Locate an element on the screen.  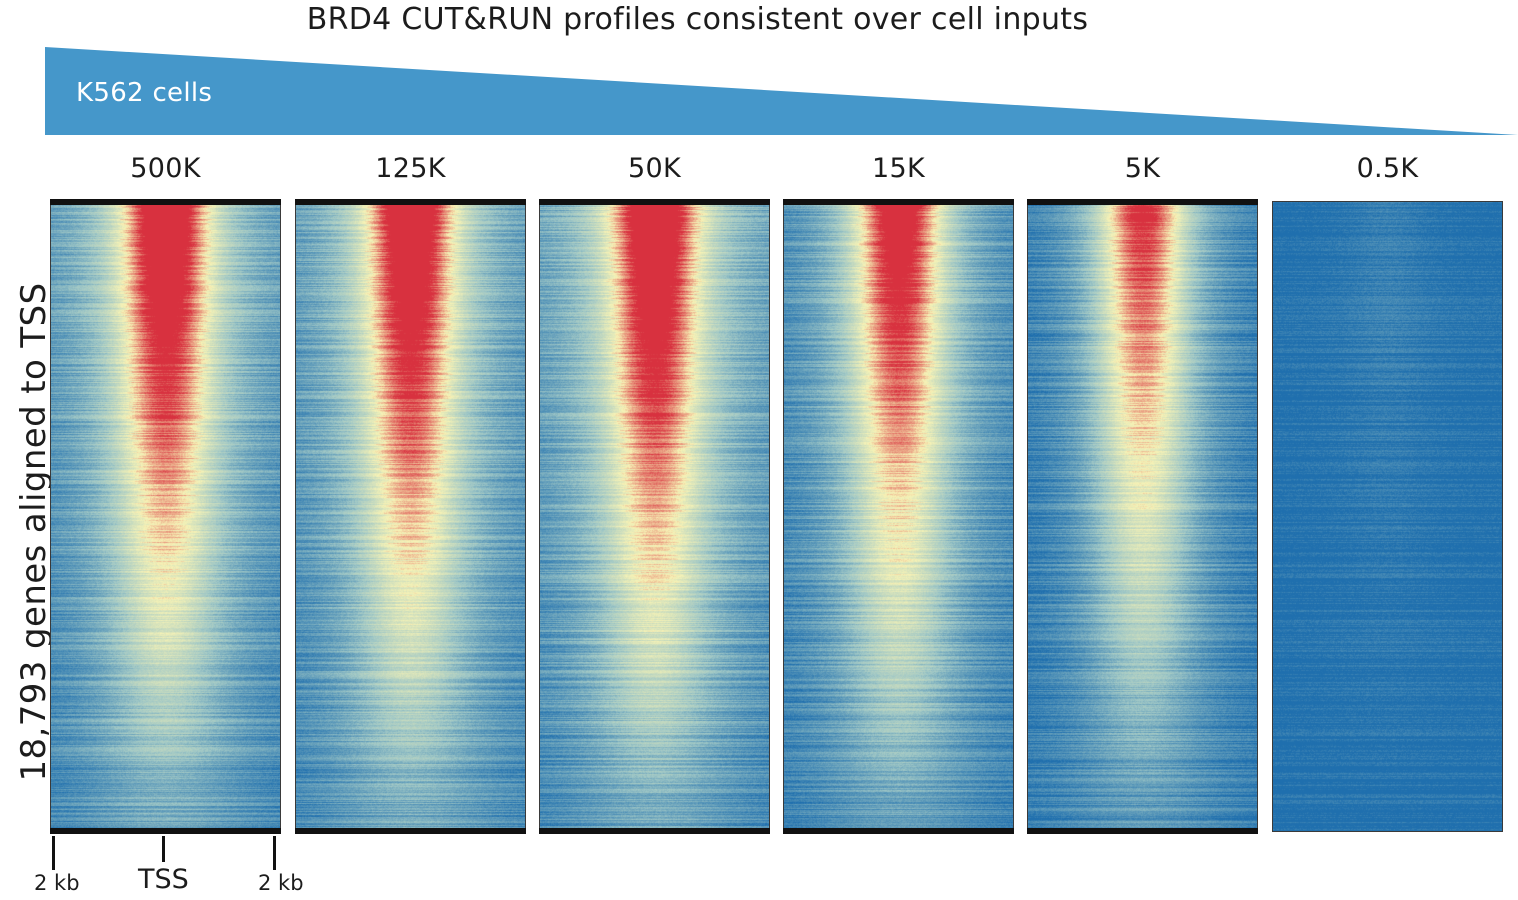
wedge-shape is located at coordinates (781, 91).